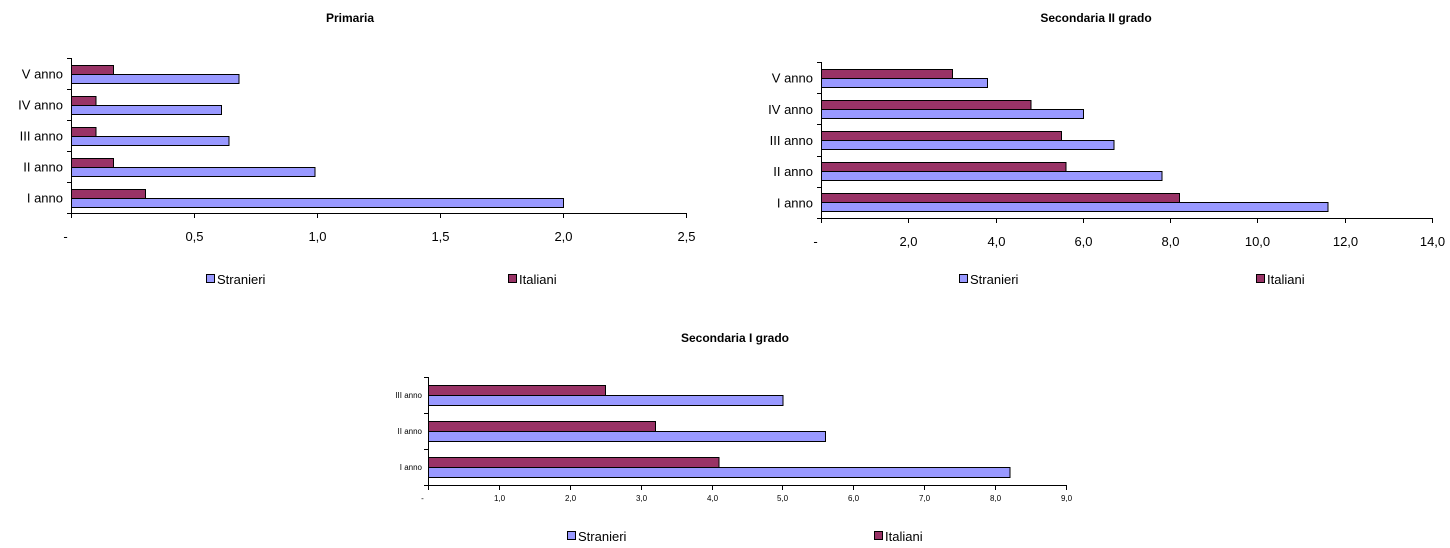 The image size is (1450, 548). What do you see at coordinates (735, 338) in the screenshot?
I see `chart-title: Secondaria I grado` at bounding box center [735, 338].